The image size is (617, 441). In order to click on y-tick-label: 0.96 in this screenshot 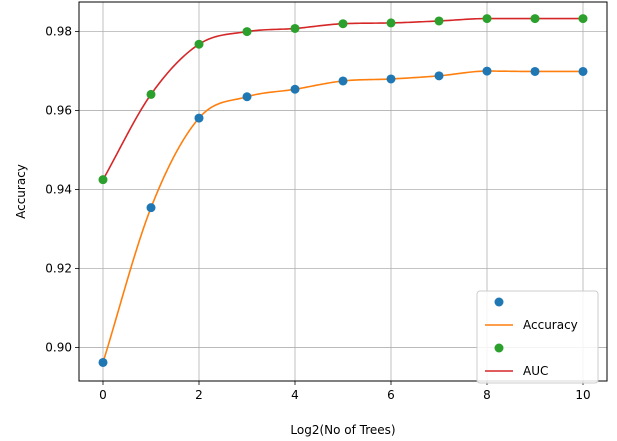, I will do `click(58, 111)`.